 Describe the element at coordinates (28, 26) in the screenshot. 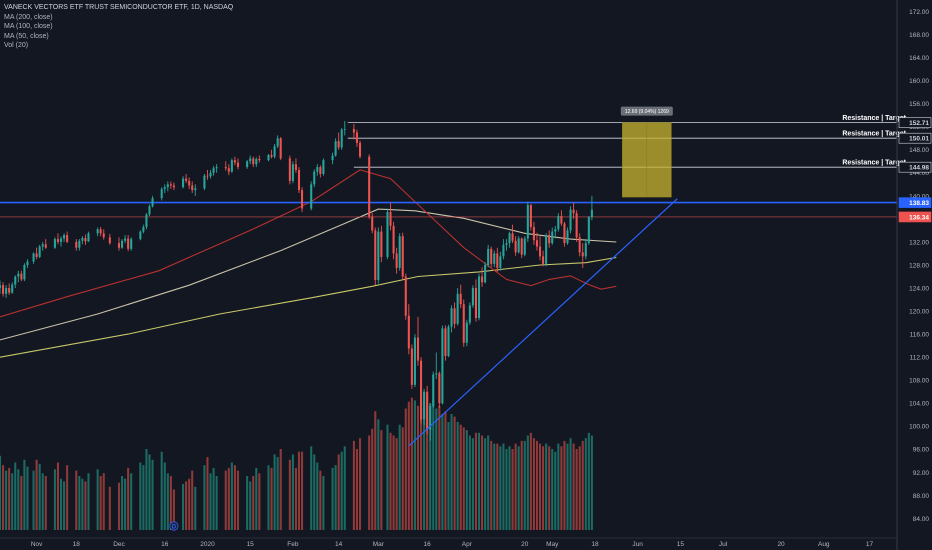

I see `legend-ma100: MA (100, close)` at that location.